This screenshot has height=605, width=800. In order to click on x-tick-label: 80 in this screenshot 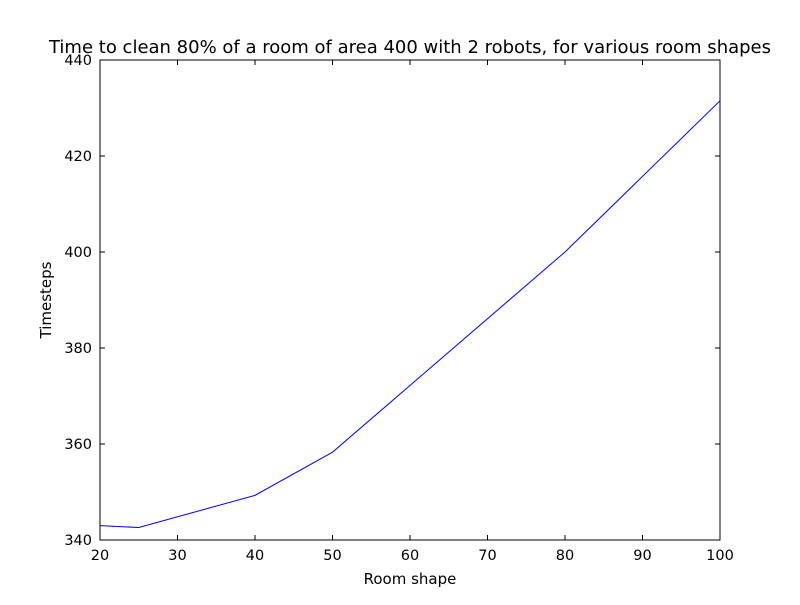, I will do `click(565, 556)`.